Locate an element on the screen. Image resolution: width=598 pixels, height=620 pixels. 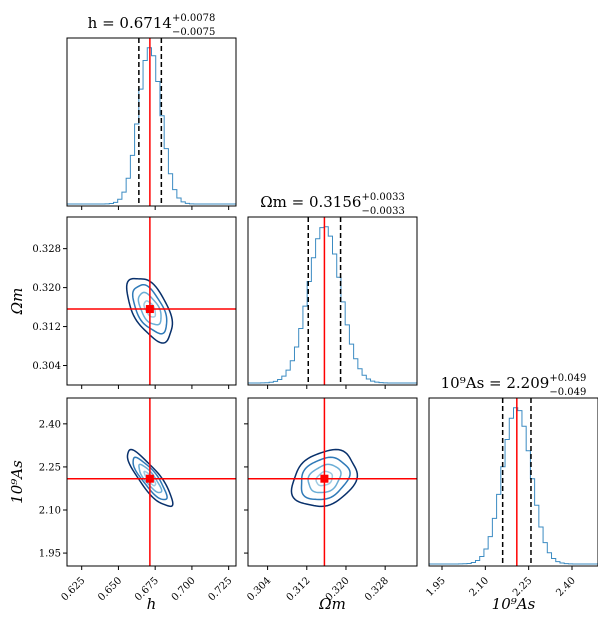
hist-om-frame is located at coordinates (332, 301).